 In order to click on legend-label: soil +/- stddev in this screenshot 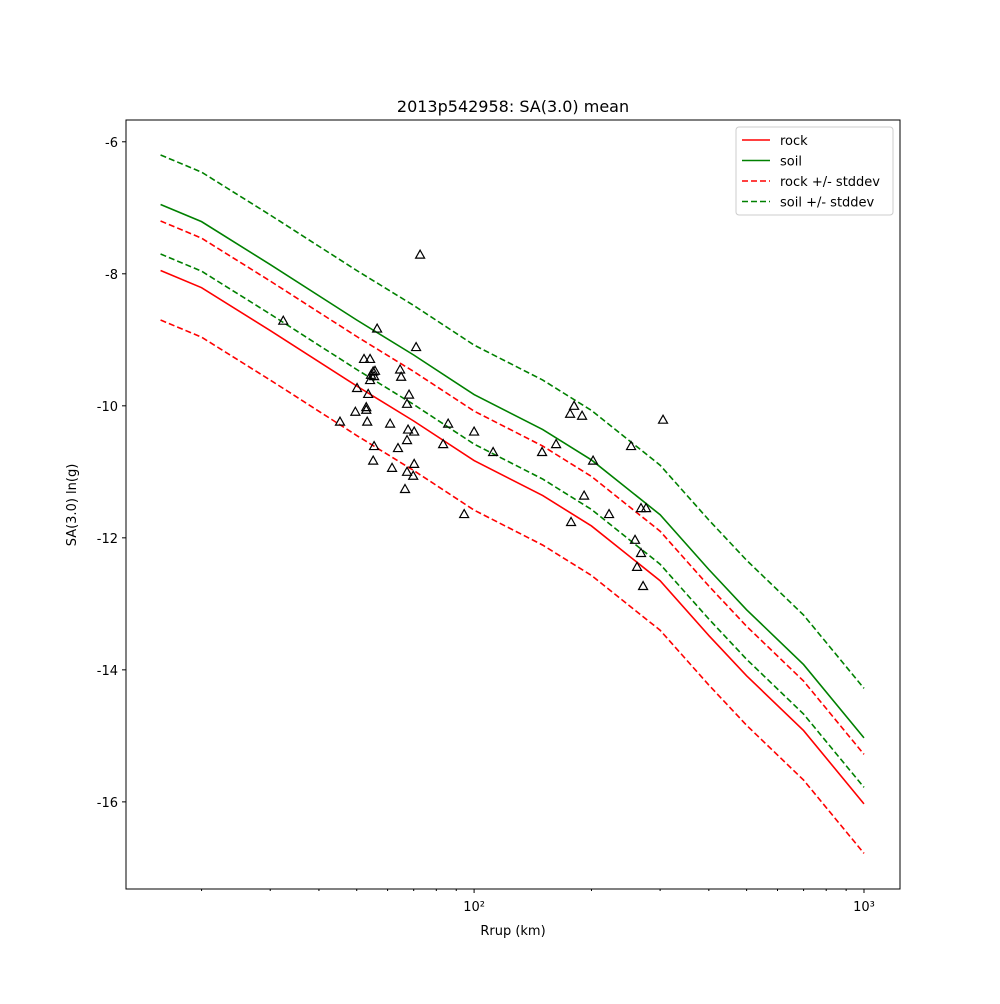, I will do `click(827, 203)`.